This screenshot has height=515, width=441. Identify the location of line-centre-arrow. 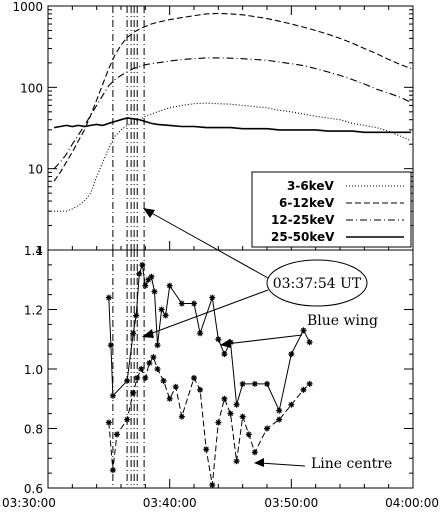
(282, 464).